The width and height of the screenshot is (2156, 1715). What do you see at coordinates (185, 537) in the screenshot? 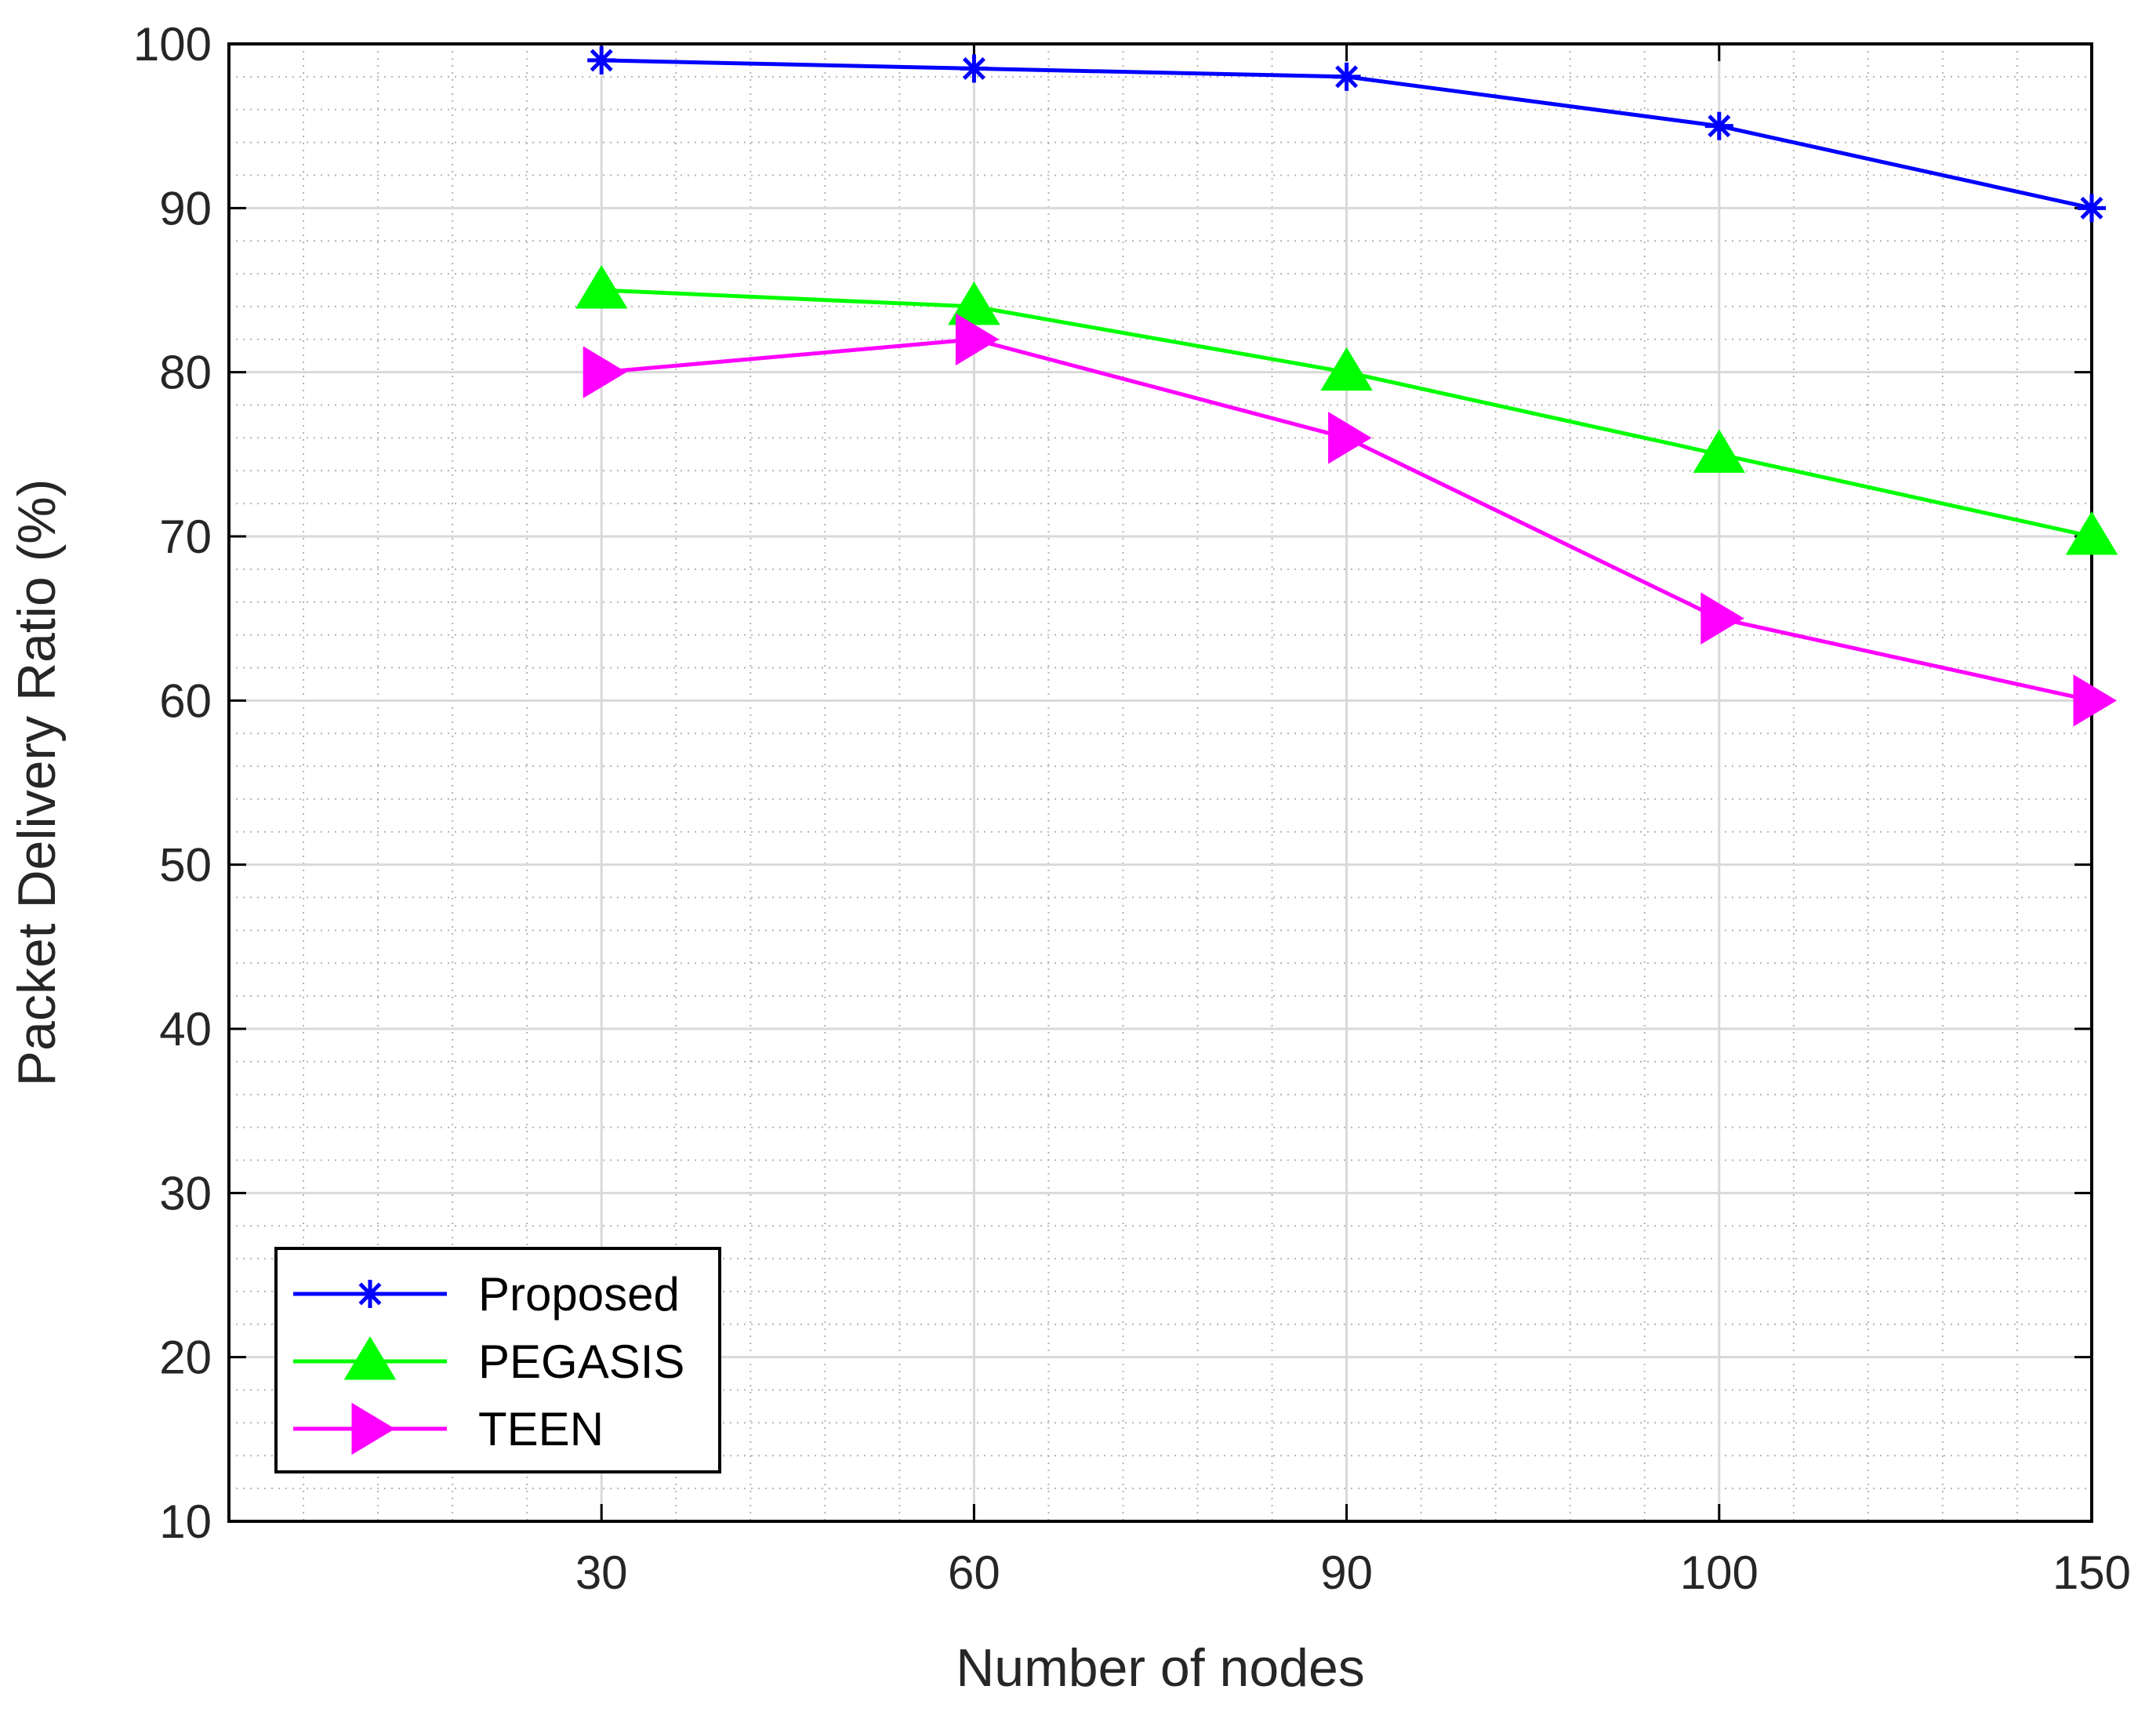
I see `y-tick-label: 70` at bounding box center [185, 537].